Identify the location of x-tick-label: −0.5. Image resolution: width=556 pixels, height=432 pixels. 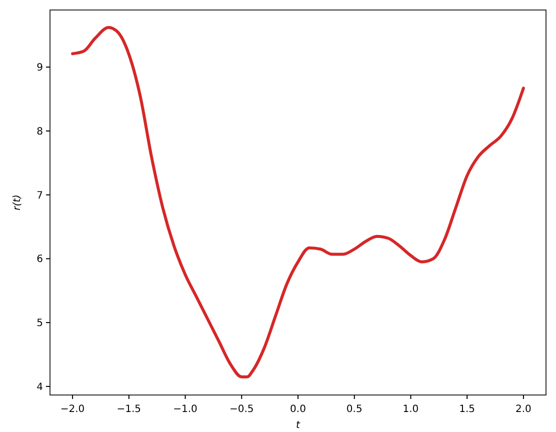
(241, 409).